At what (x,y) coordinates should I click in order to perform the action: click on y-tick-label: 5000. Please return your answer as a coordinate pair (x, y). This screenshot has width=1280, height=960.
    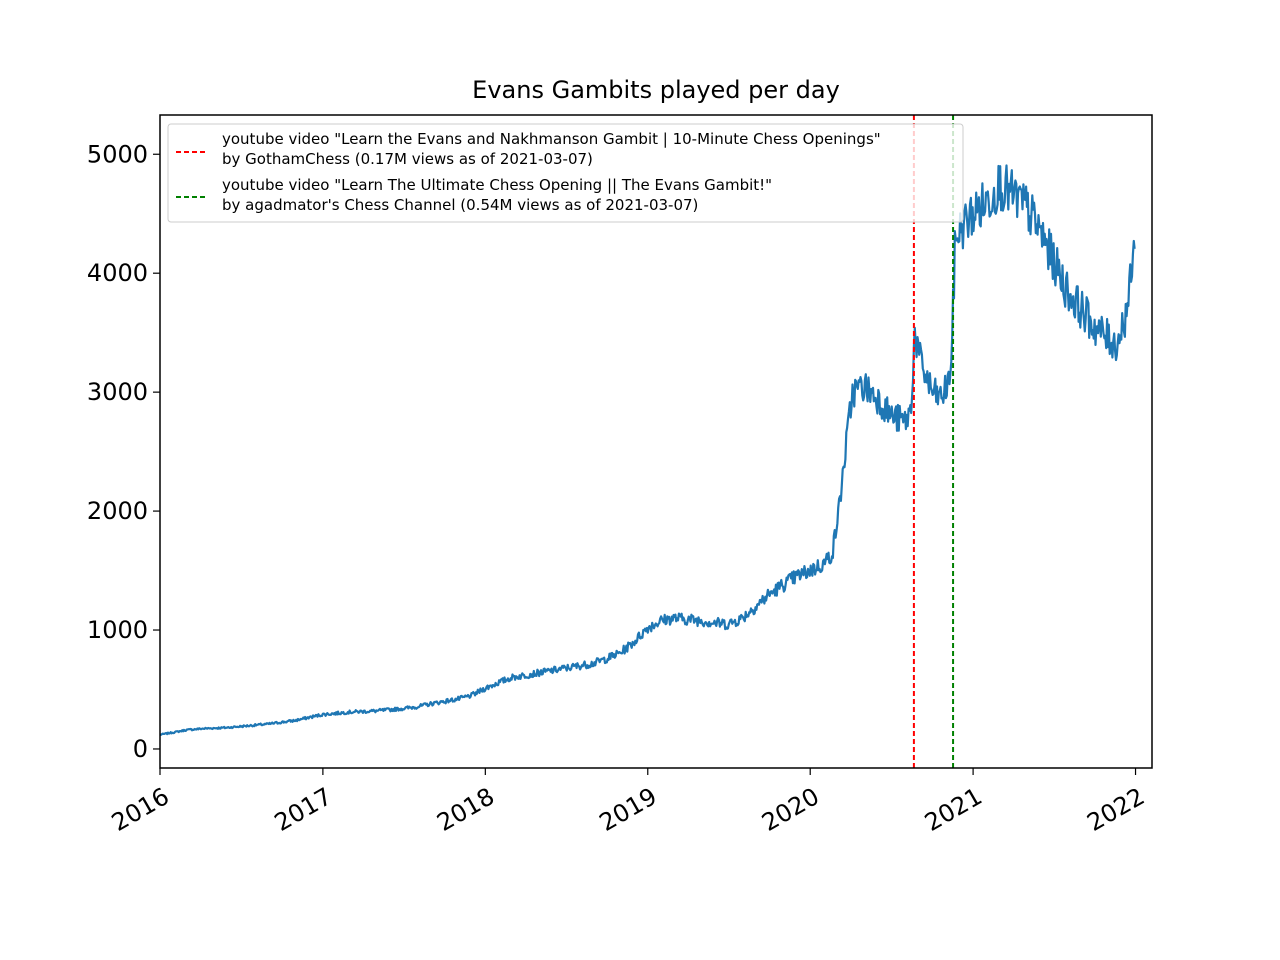
    Looking at the image, I should click on (117, 154).